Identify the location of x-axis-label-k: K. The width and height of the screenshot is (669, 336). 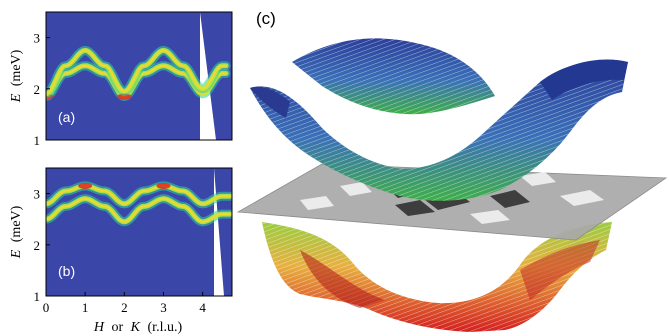
(135, 327).